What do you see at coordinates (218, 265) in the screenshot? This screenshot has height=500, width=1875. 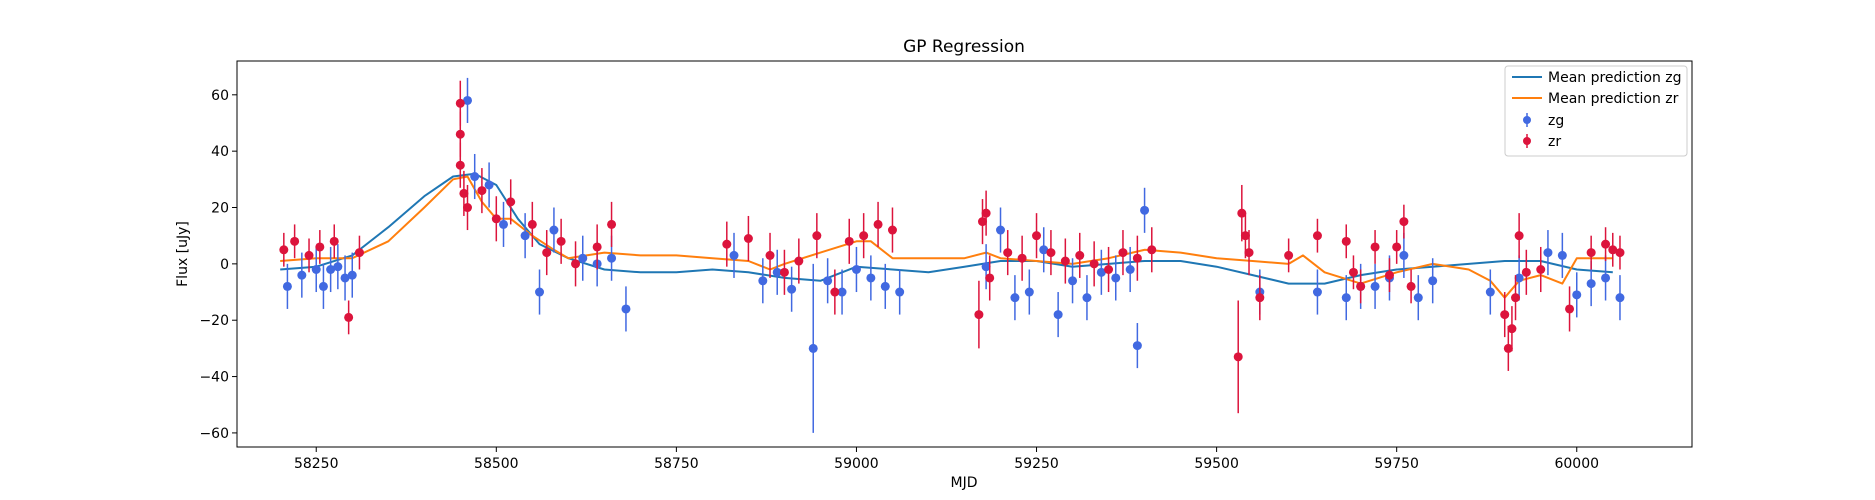 I see `y-axis: −60 −40 −20 0 20 40 60` at bounding box center [218, 265].